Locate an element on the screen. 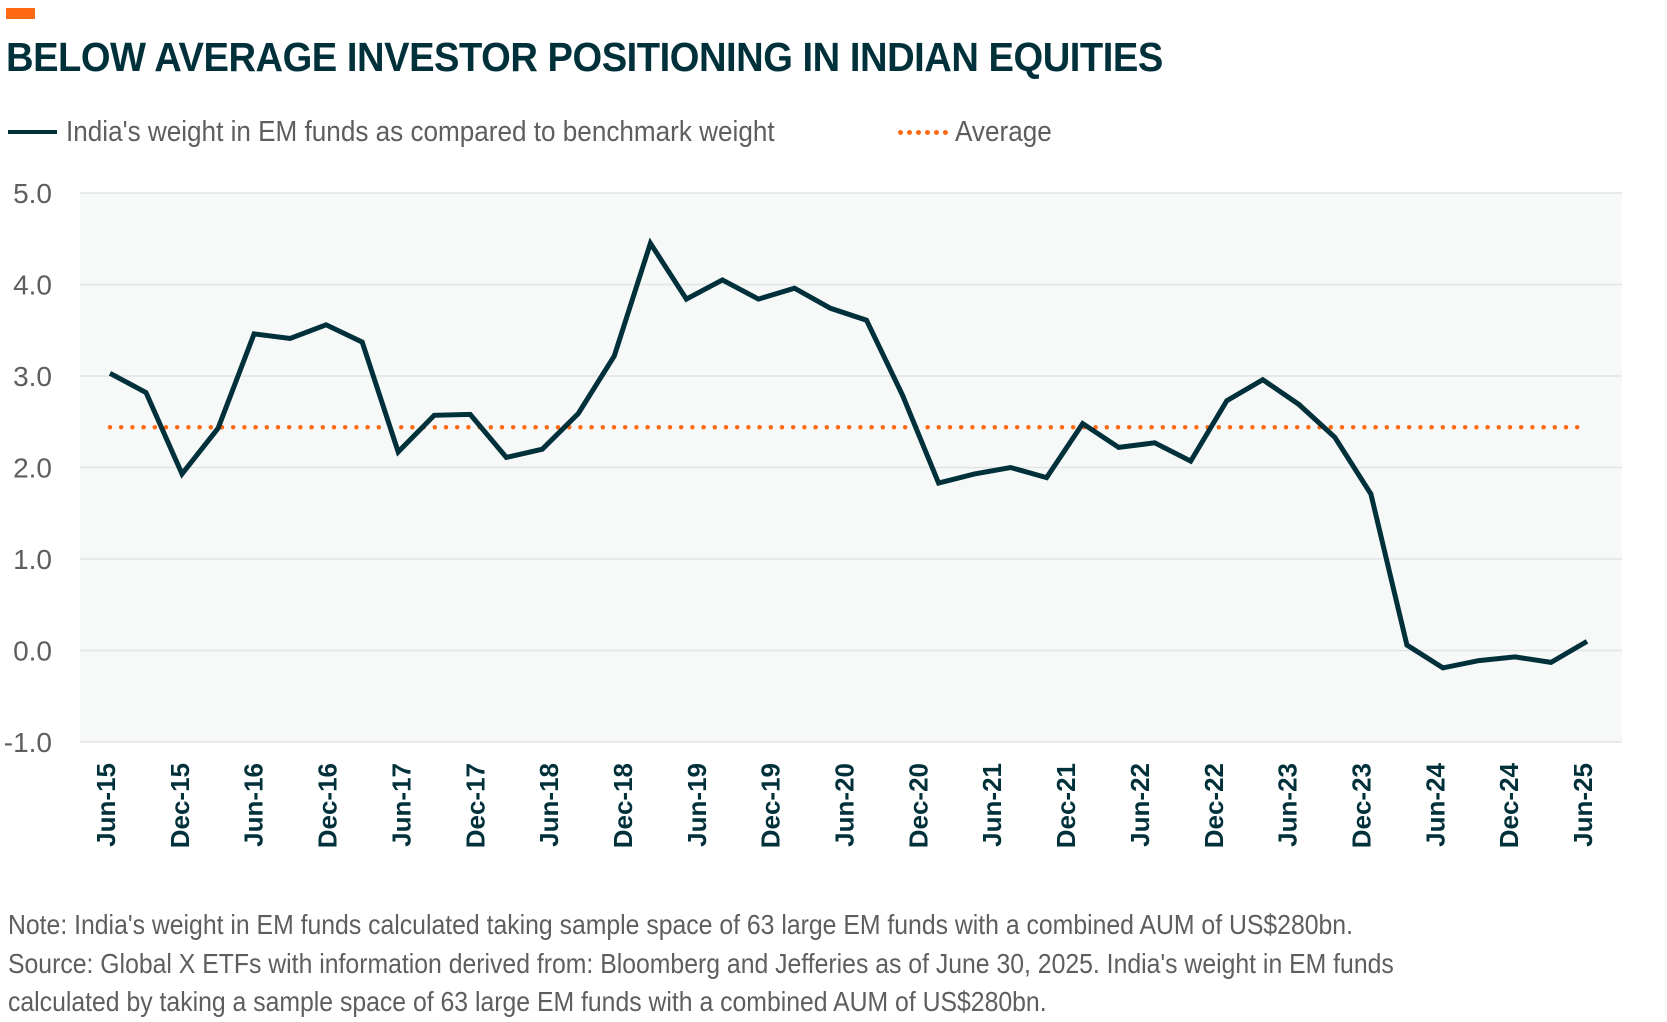 This screenshot has width=1667, height=1022. legend-label: Average is located at coordinates (1003, 131).